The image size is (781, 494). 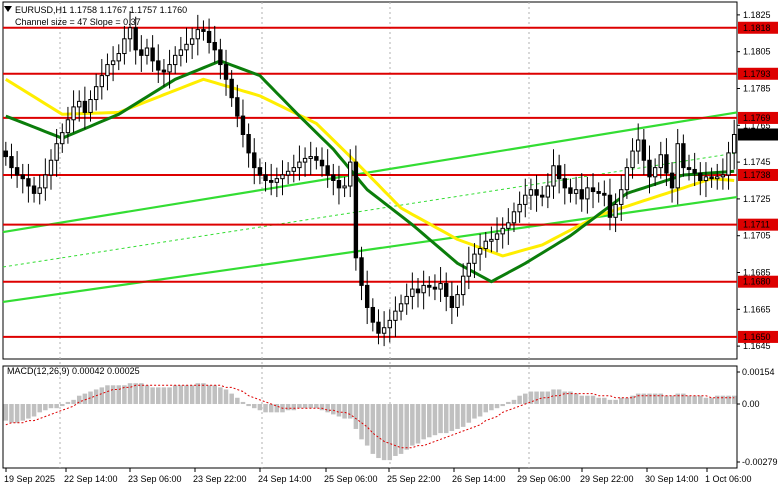 What do you see at coordinates (544, 479) in the screenshot?
I see `time-tick-label: 29 Sep 06:00` at bounding box center [544, 479].